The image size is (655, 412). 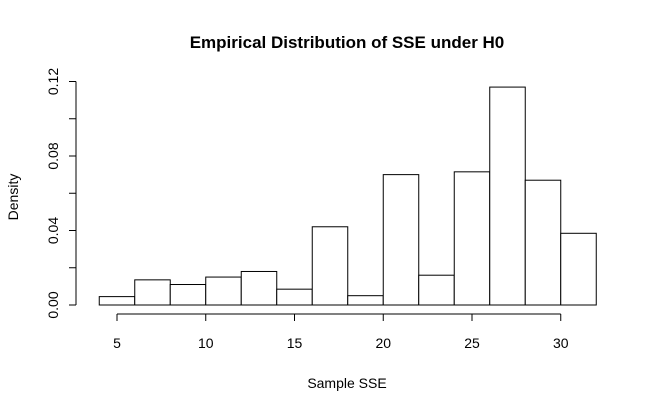 I want to click on x-tick-label: 15, so click(x=295, y=343).